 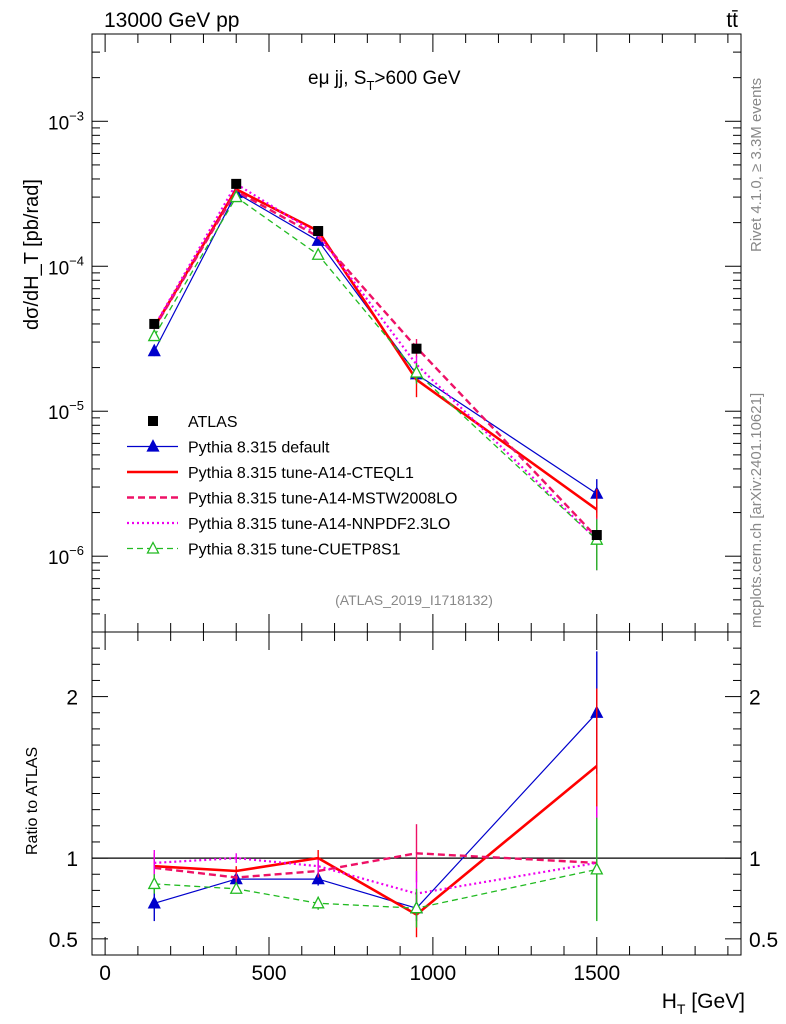 What do you see at coordinates (384, 80) in the screenshot?
I see `main-title: eμ jj, ST>600 GeV` at bounding box center [384, 80].